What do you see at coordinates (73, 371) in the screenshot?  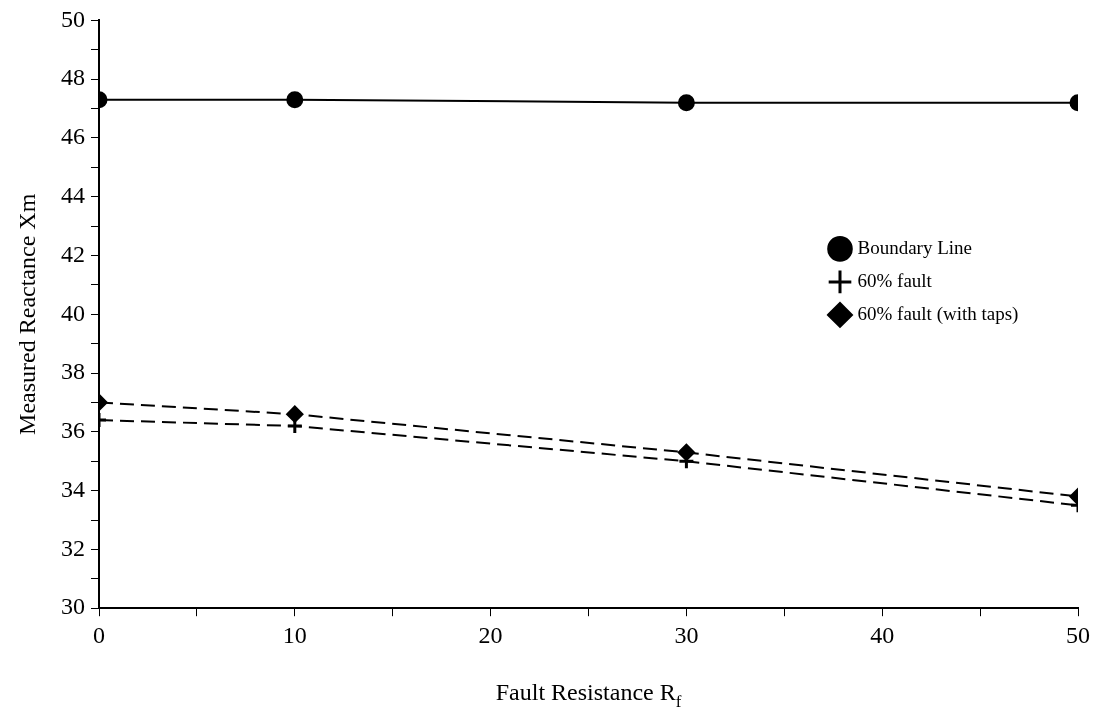 I see `y-tick-label: 38` at bounding box center [73, 371].